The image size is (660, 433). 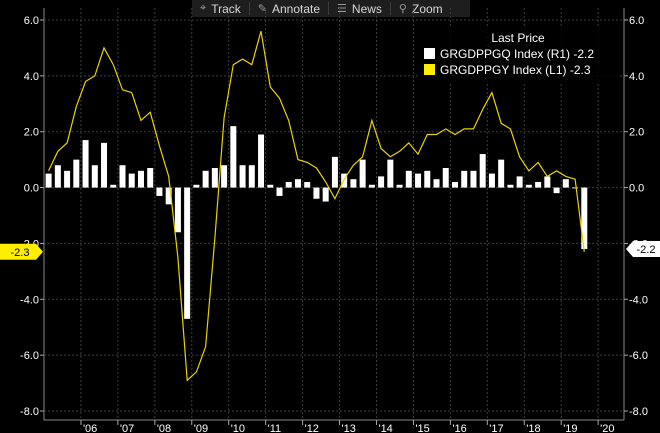 I want to click on y-right-tick-label: -8.0, so click(x=638, y=412).